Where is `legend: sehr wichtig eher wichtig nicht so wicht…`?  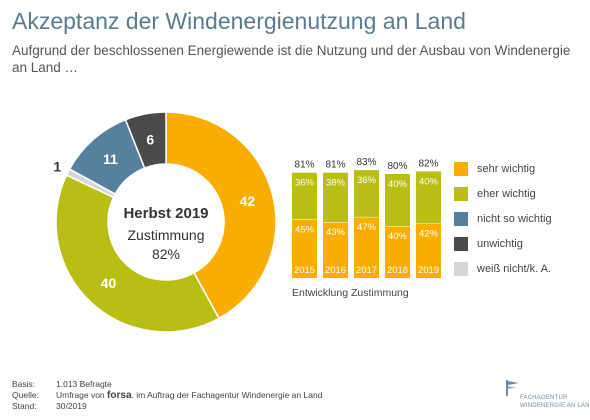 legend: sehr wichtig eher wichtig nicht so wicht… is located at coordinates (519, 222).